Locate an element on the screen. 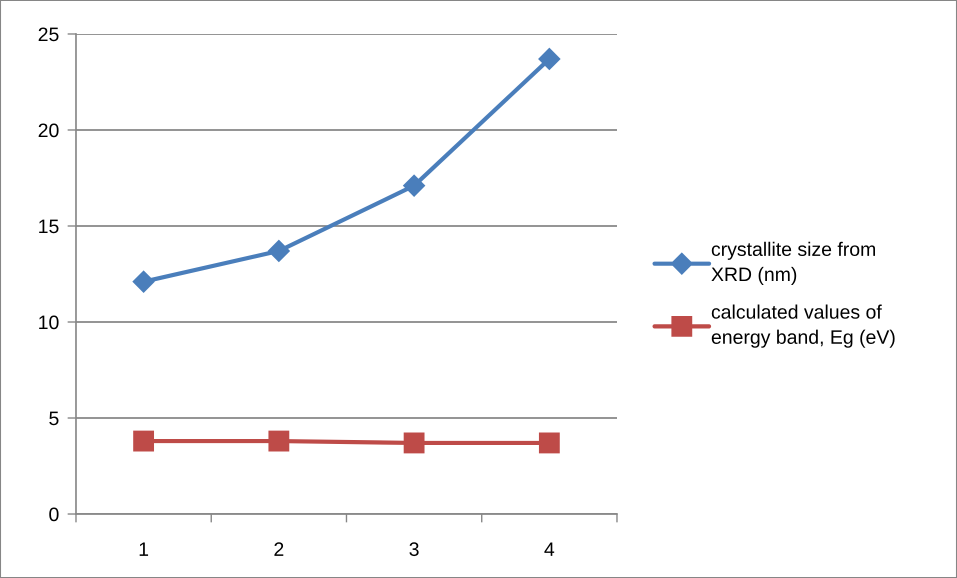 The image size is (957, 578). y-tick-label: 25 is located at coordinates (48, 34).